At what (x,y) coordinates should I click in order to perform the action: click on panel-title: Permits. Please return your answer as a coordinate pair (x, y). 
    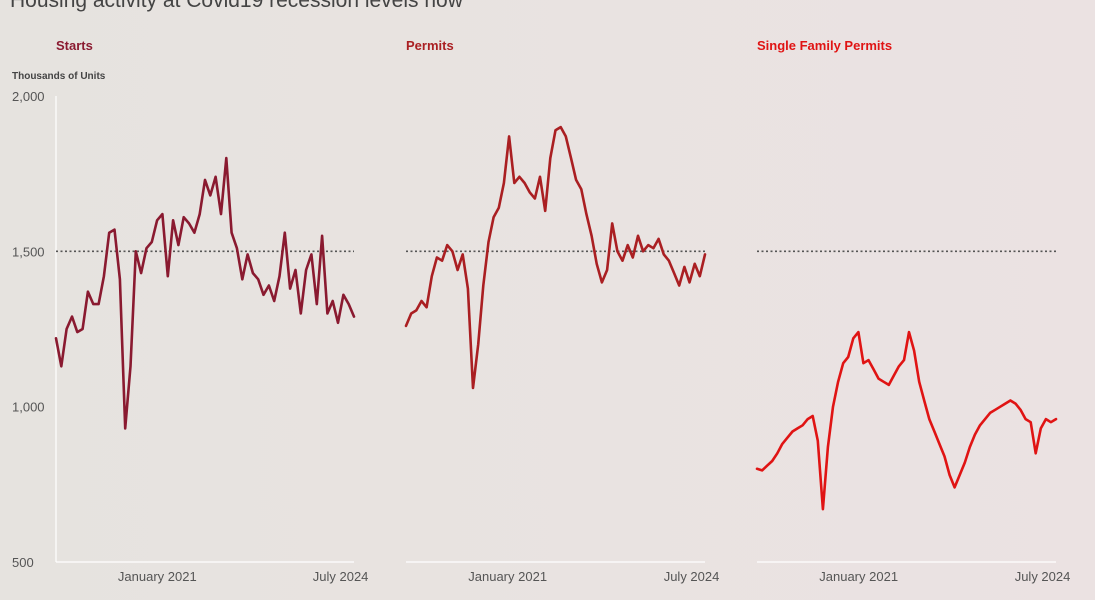
    Looking at the image, I should click on (430, 45).